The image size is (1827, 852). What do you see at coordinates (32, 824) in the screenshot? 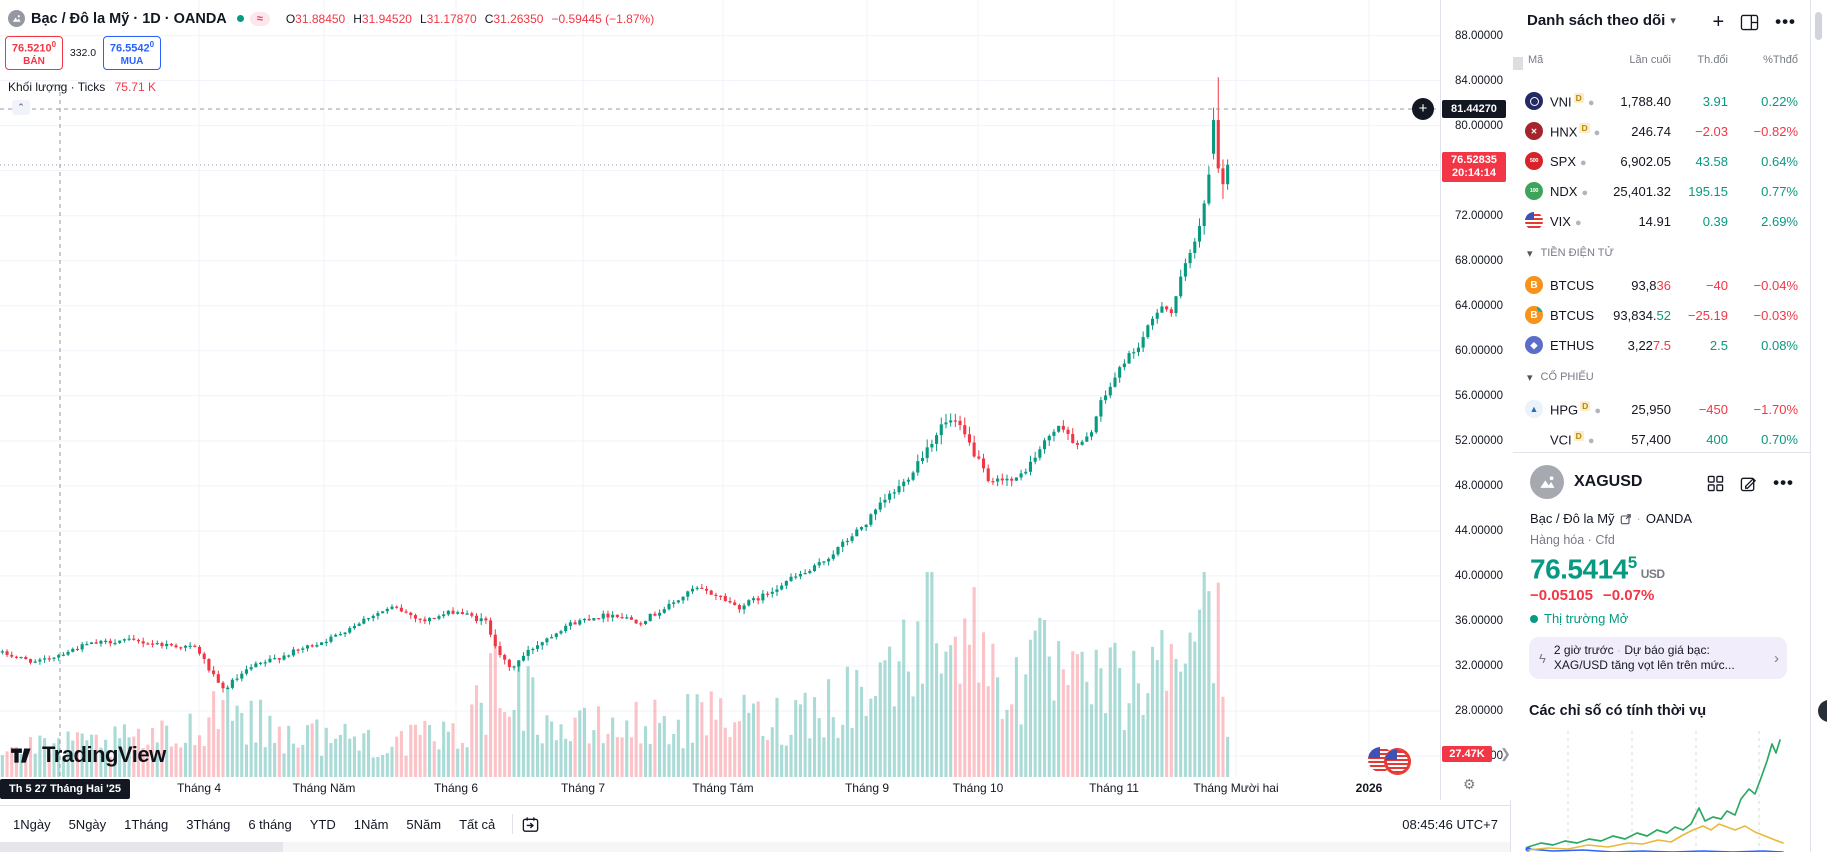
I see `range-button-1ngày: 1Ngày` at bounding box center [32, 824].